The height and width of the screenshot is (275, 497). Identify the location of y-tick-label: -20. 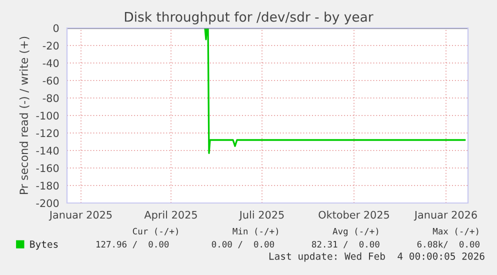
(50, 46).